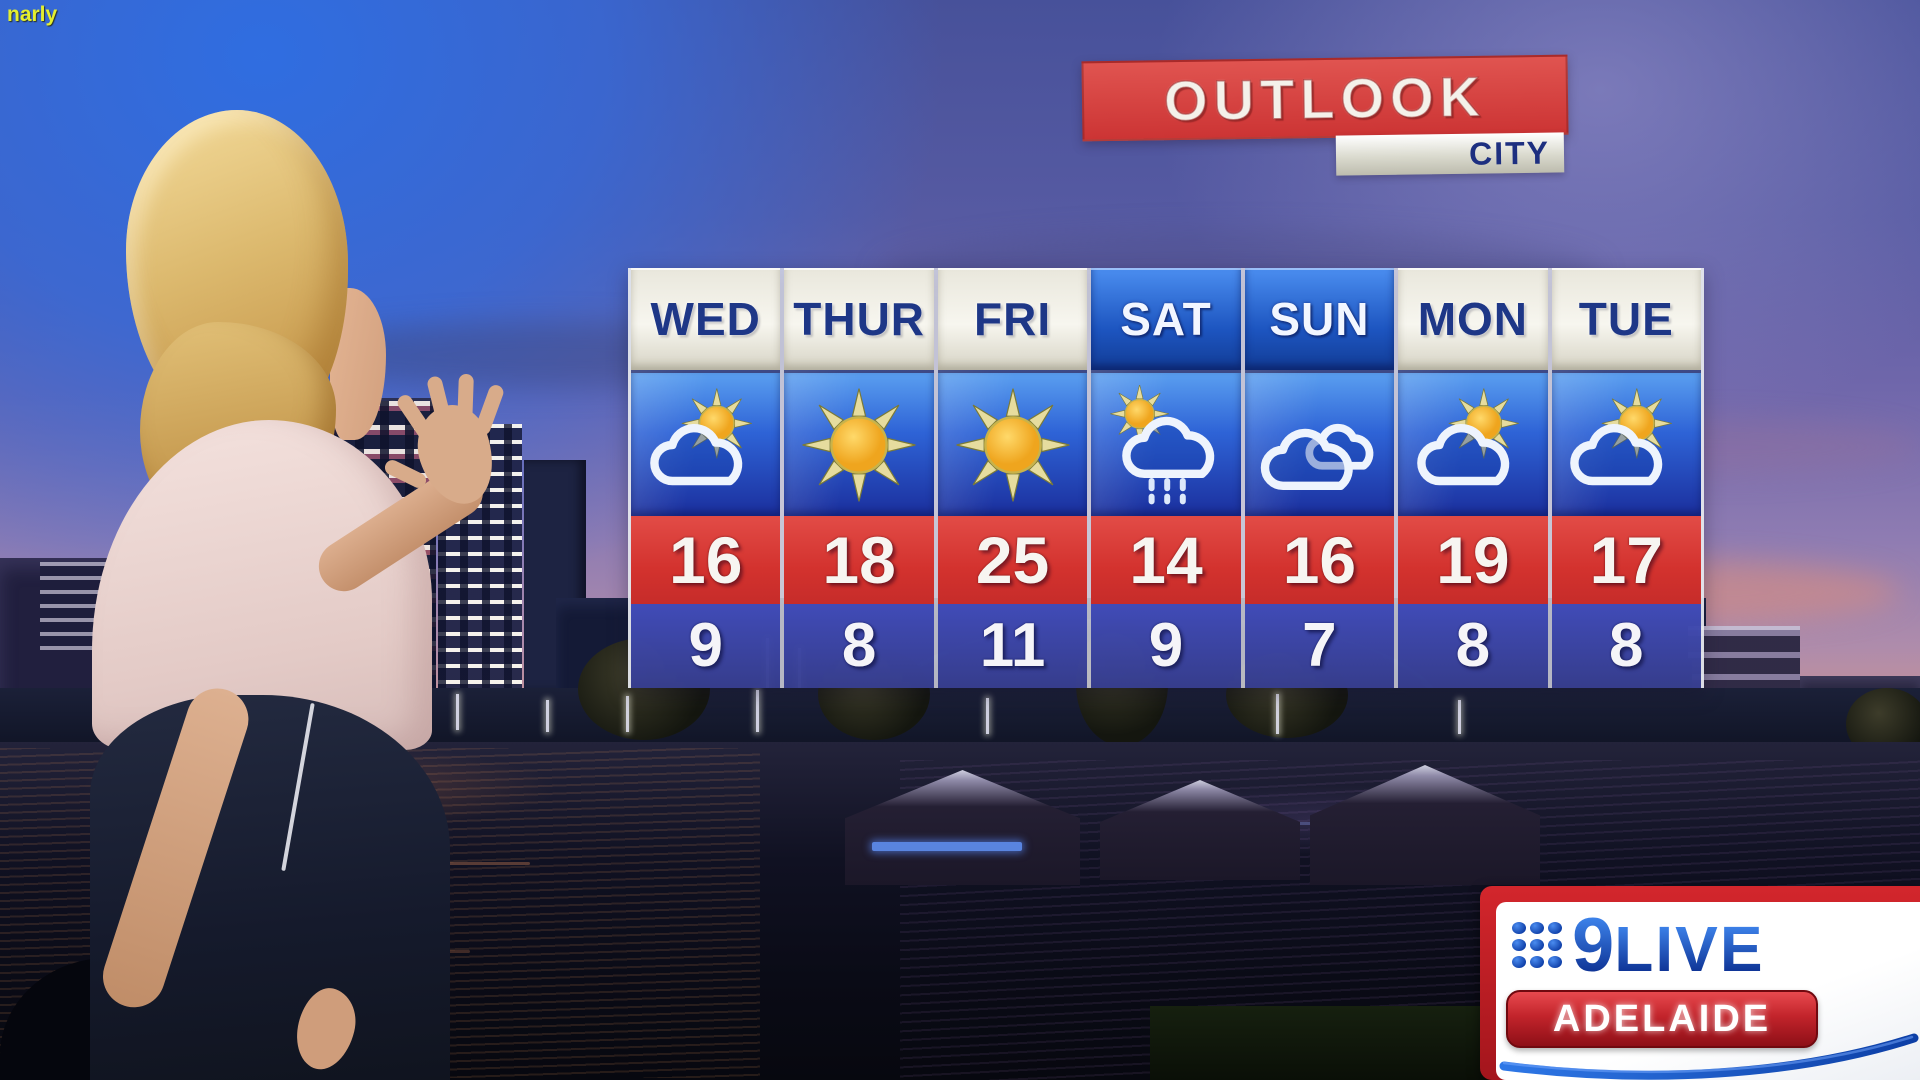 The height and width of the screenshot is (1080, 1920). I want to click on forecast-column-tue: TUE 17 8, so click(1626, 478).